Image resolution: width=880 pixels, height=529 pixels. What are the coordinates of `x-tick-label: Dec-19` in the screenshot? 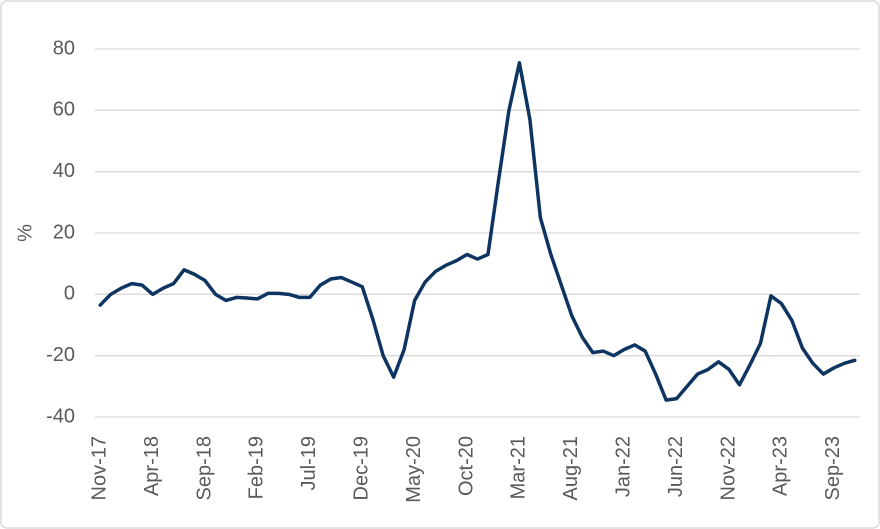 It's located at (362, 468).